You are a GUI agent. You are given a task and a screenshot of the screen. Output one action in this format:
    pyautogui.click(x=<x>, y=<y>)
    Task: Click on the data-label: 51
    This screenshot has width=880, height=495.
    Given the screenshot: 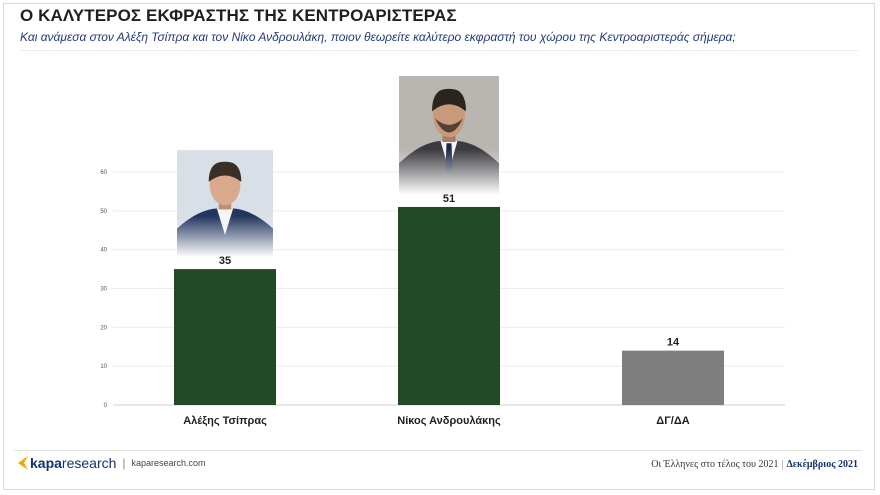 What is the action you would take?
    pyautogui.click(x=449, y=199)
    